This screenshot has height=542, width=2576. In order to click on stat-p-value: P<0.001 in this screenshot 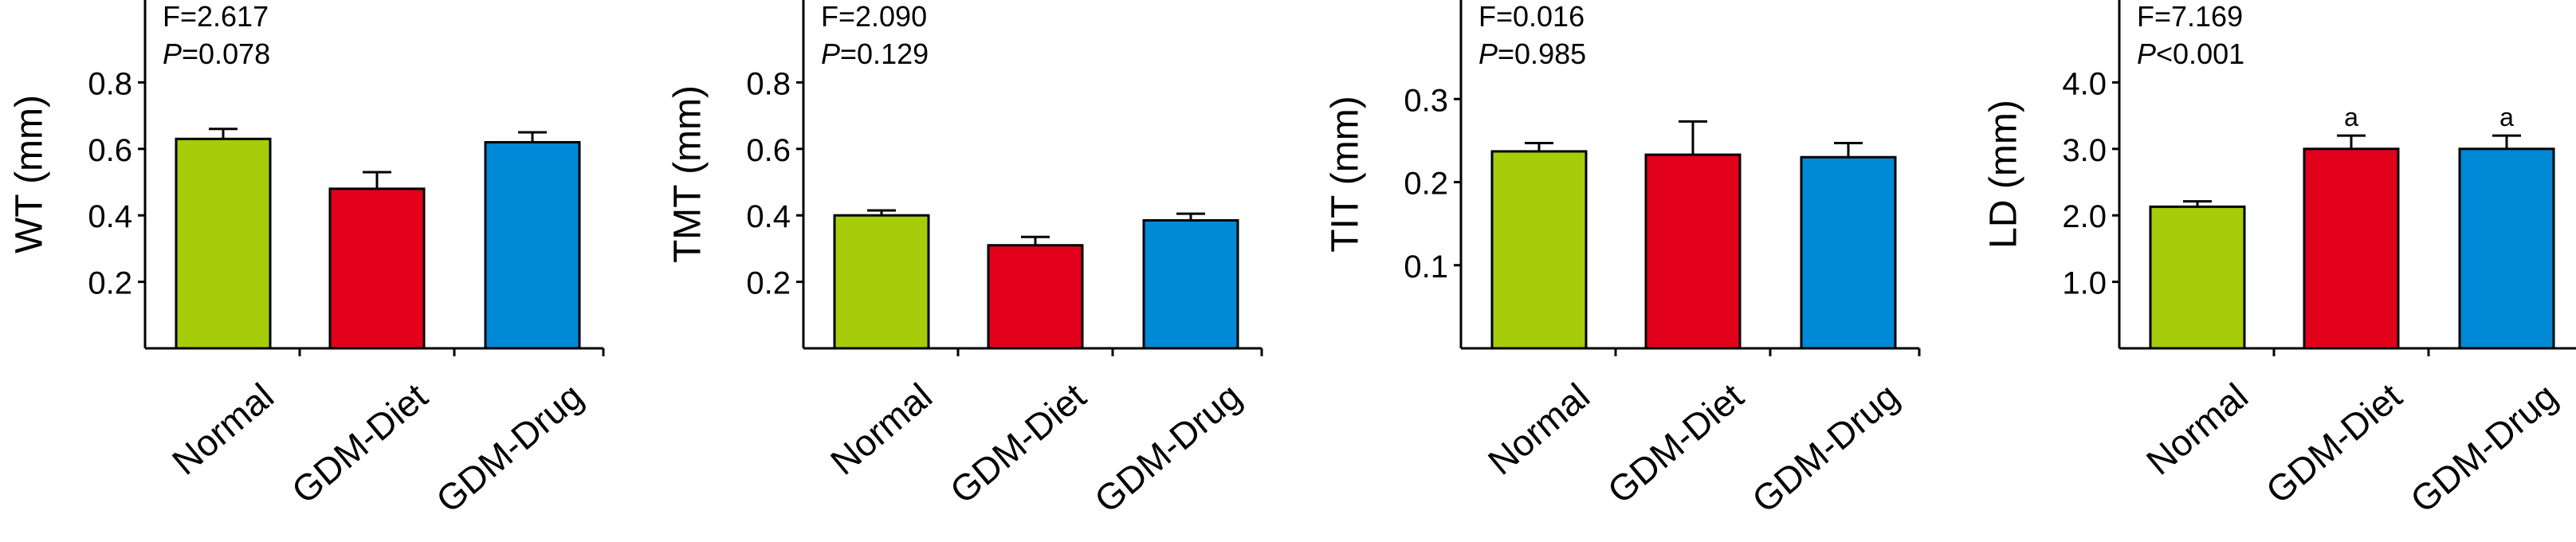, I will do `click(2190, 54)`.